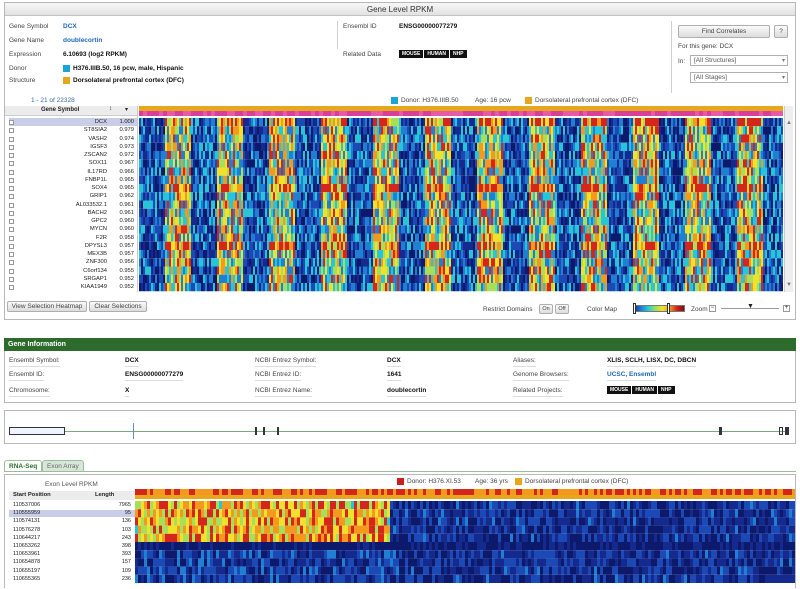 The height and width of the screenshot is (589, 800). What do you see at coordinates (63, 465) in the screenshot?
I see `tab-exon-array: Exon Array` at bounding box center [63, 465].